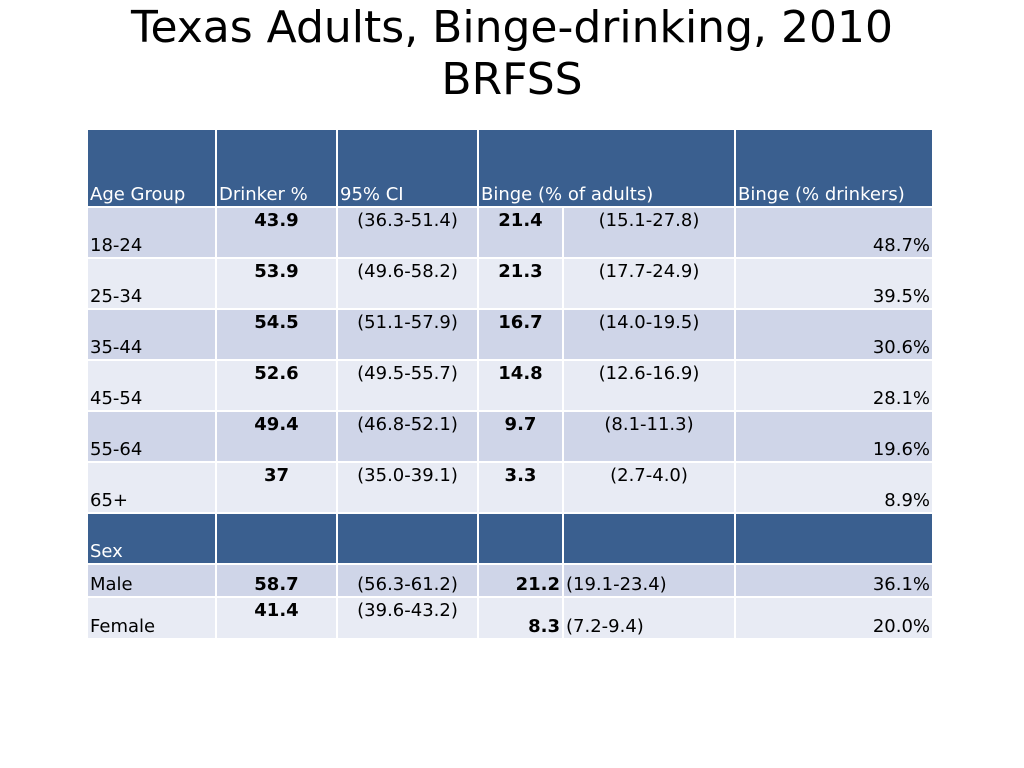 The height and width of the screenshot is (768, 1024). Describe the element at coordinates (834, 580) in the screenshot. I see `binge-drinkers-cell: 36.1%` at that location.